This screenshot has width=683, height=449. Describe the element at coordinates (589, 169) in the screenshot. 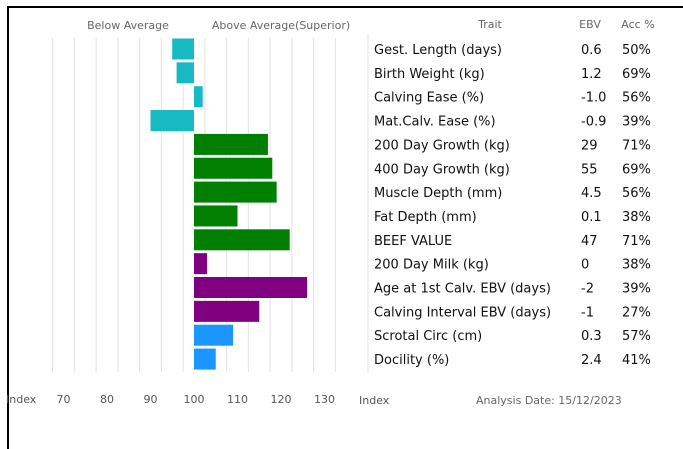

I see `ebv-value: 55` at that location.